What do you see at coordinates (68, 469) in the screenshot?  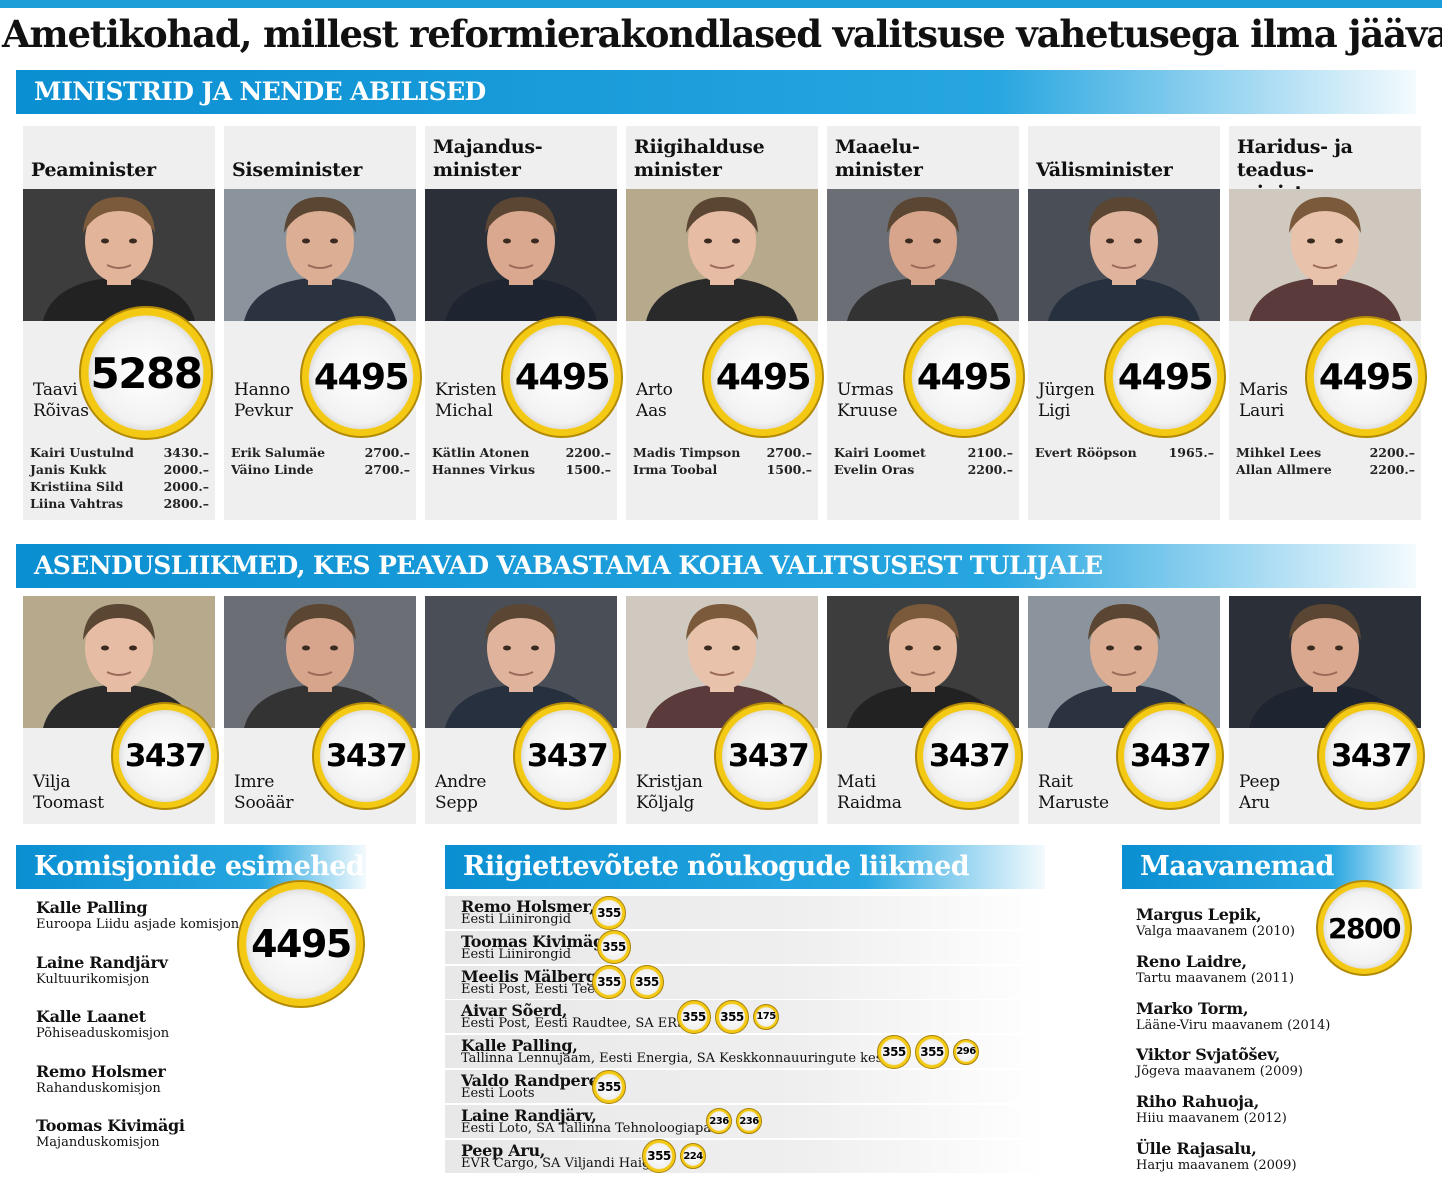 I see `deputy-name: Janis Kukk` at bounding box center [68, 469].